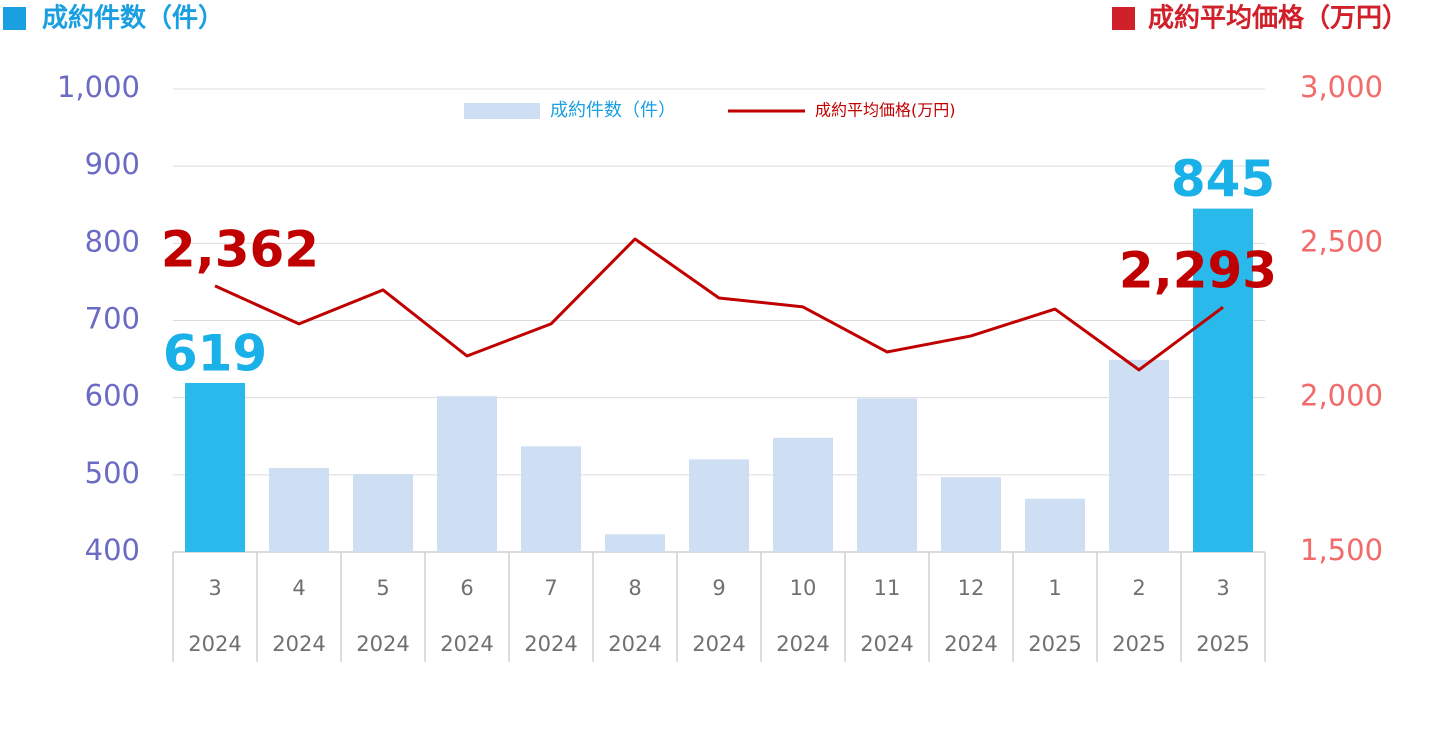 The image size is (1440, 738). I want to click on legend-label: 成約件数（件）, so click(613, 110).